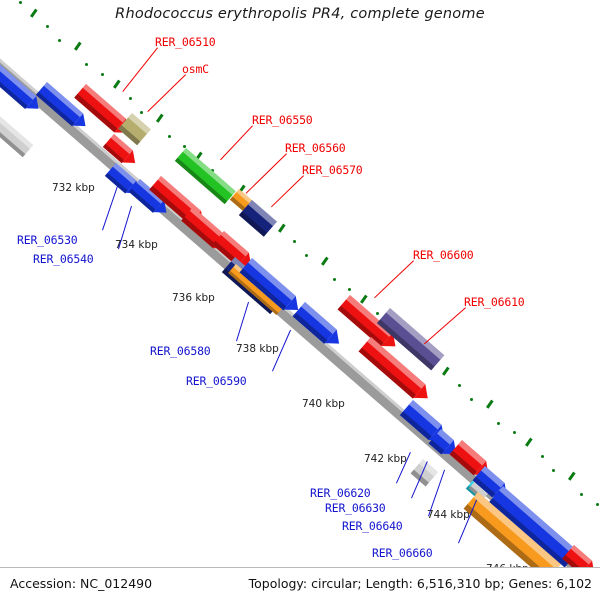 The image size is (600, 600). I want to click on gene-label-rer_06600: RER_06600, so click(443, 255).